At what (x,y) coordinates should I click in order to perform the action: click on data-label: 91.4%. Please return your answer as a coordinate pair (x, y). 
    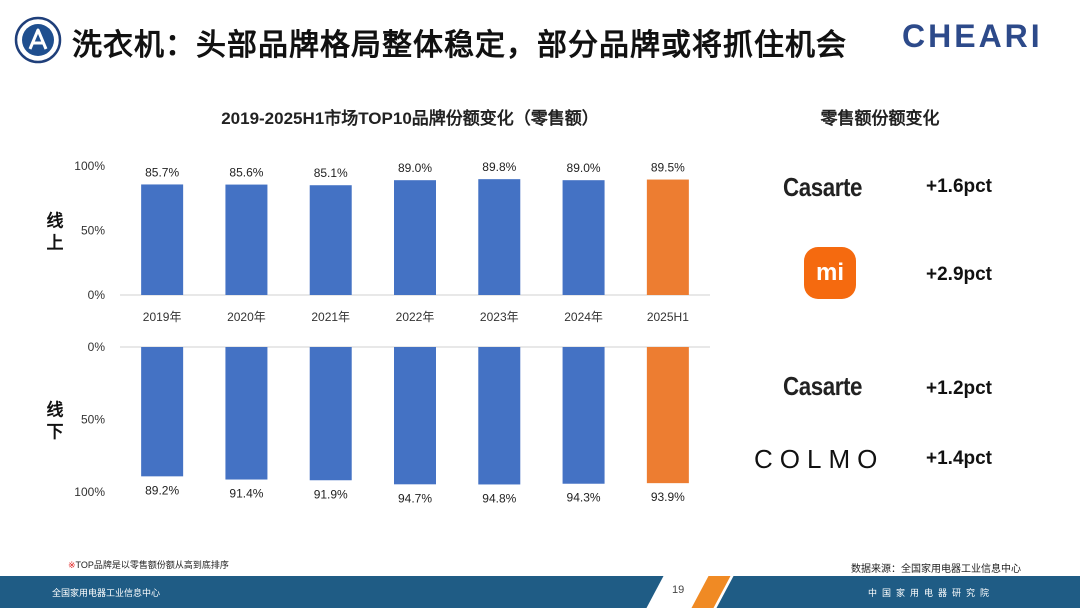
    Looking at the image, I should click on (246, 494).